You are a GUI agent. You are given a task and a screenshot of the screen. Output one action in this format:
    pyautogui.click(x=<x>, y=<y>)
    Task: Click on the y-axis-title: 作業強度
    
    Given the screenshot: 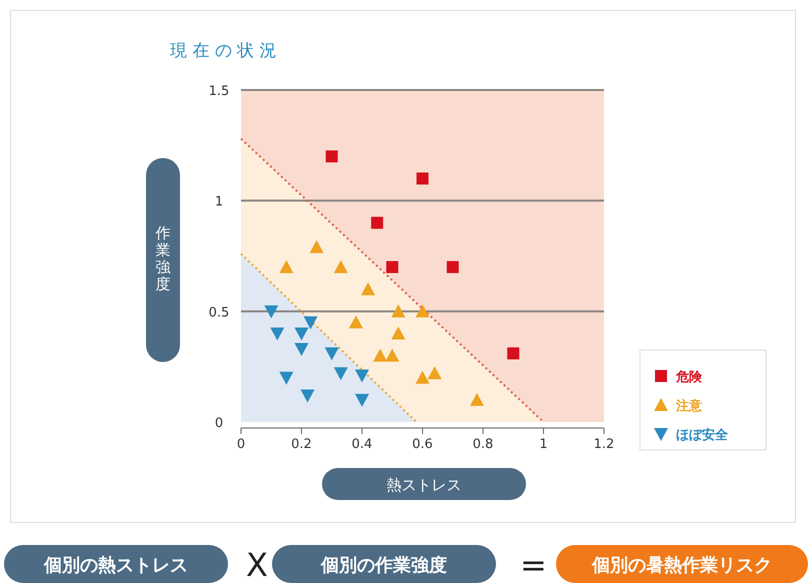 What is the action you would take?
    pyautogui.click(x=162, y=258)
    